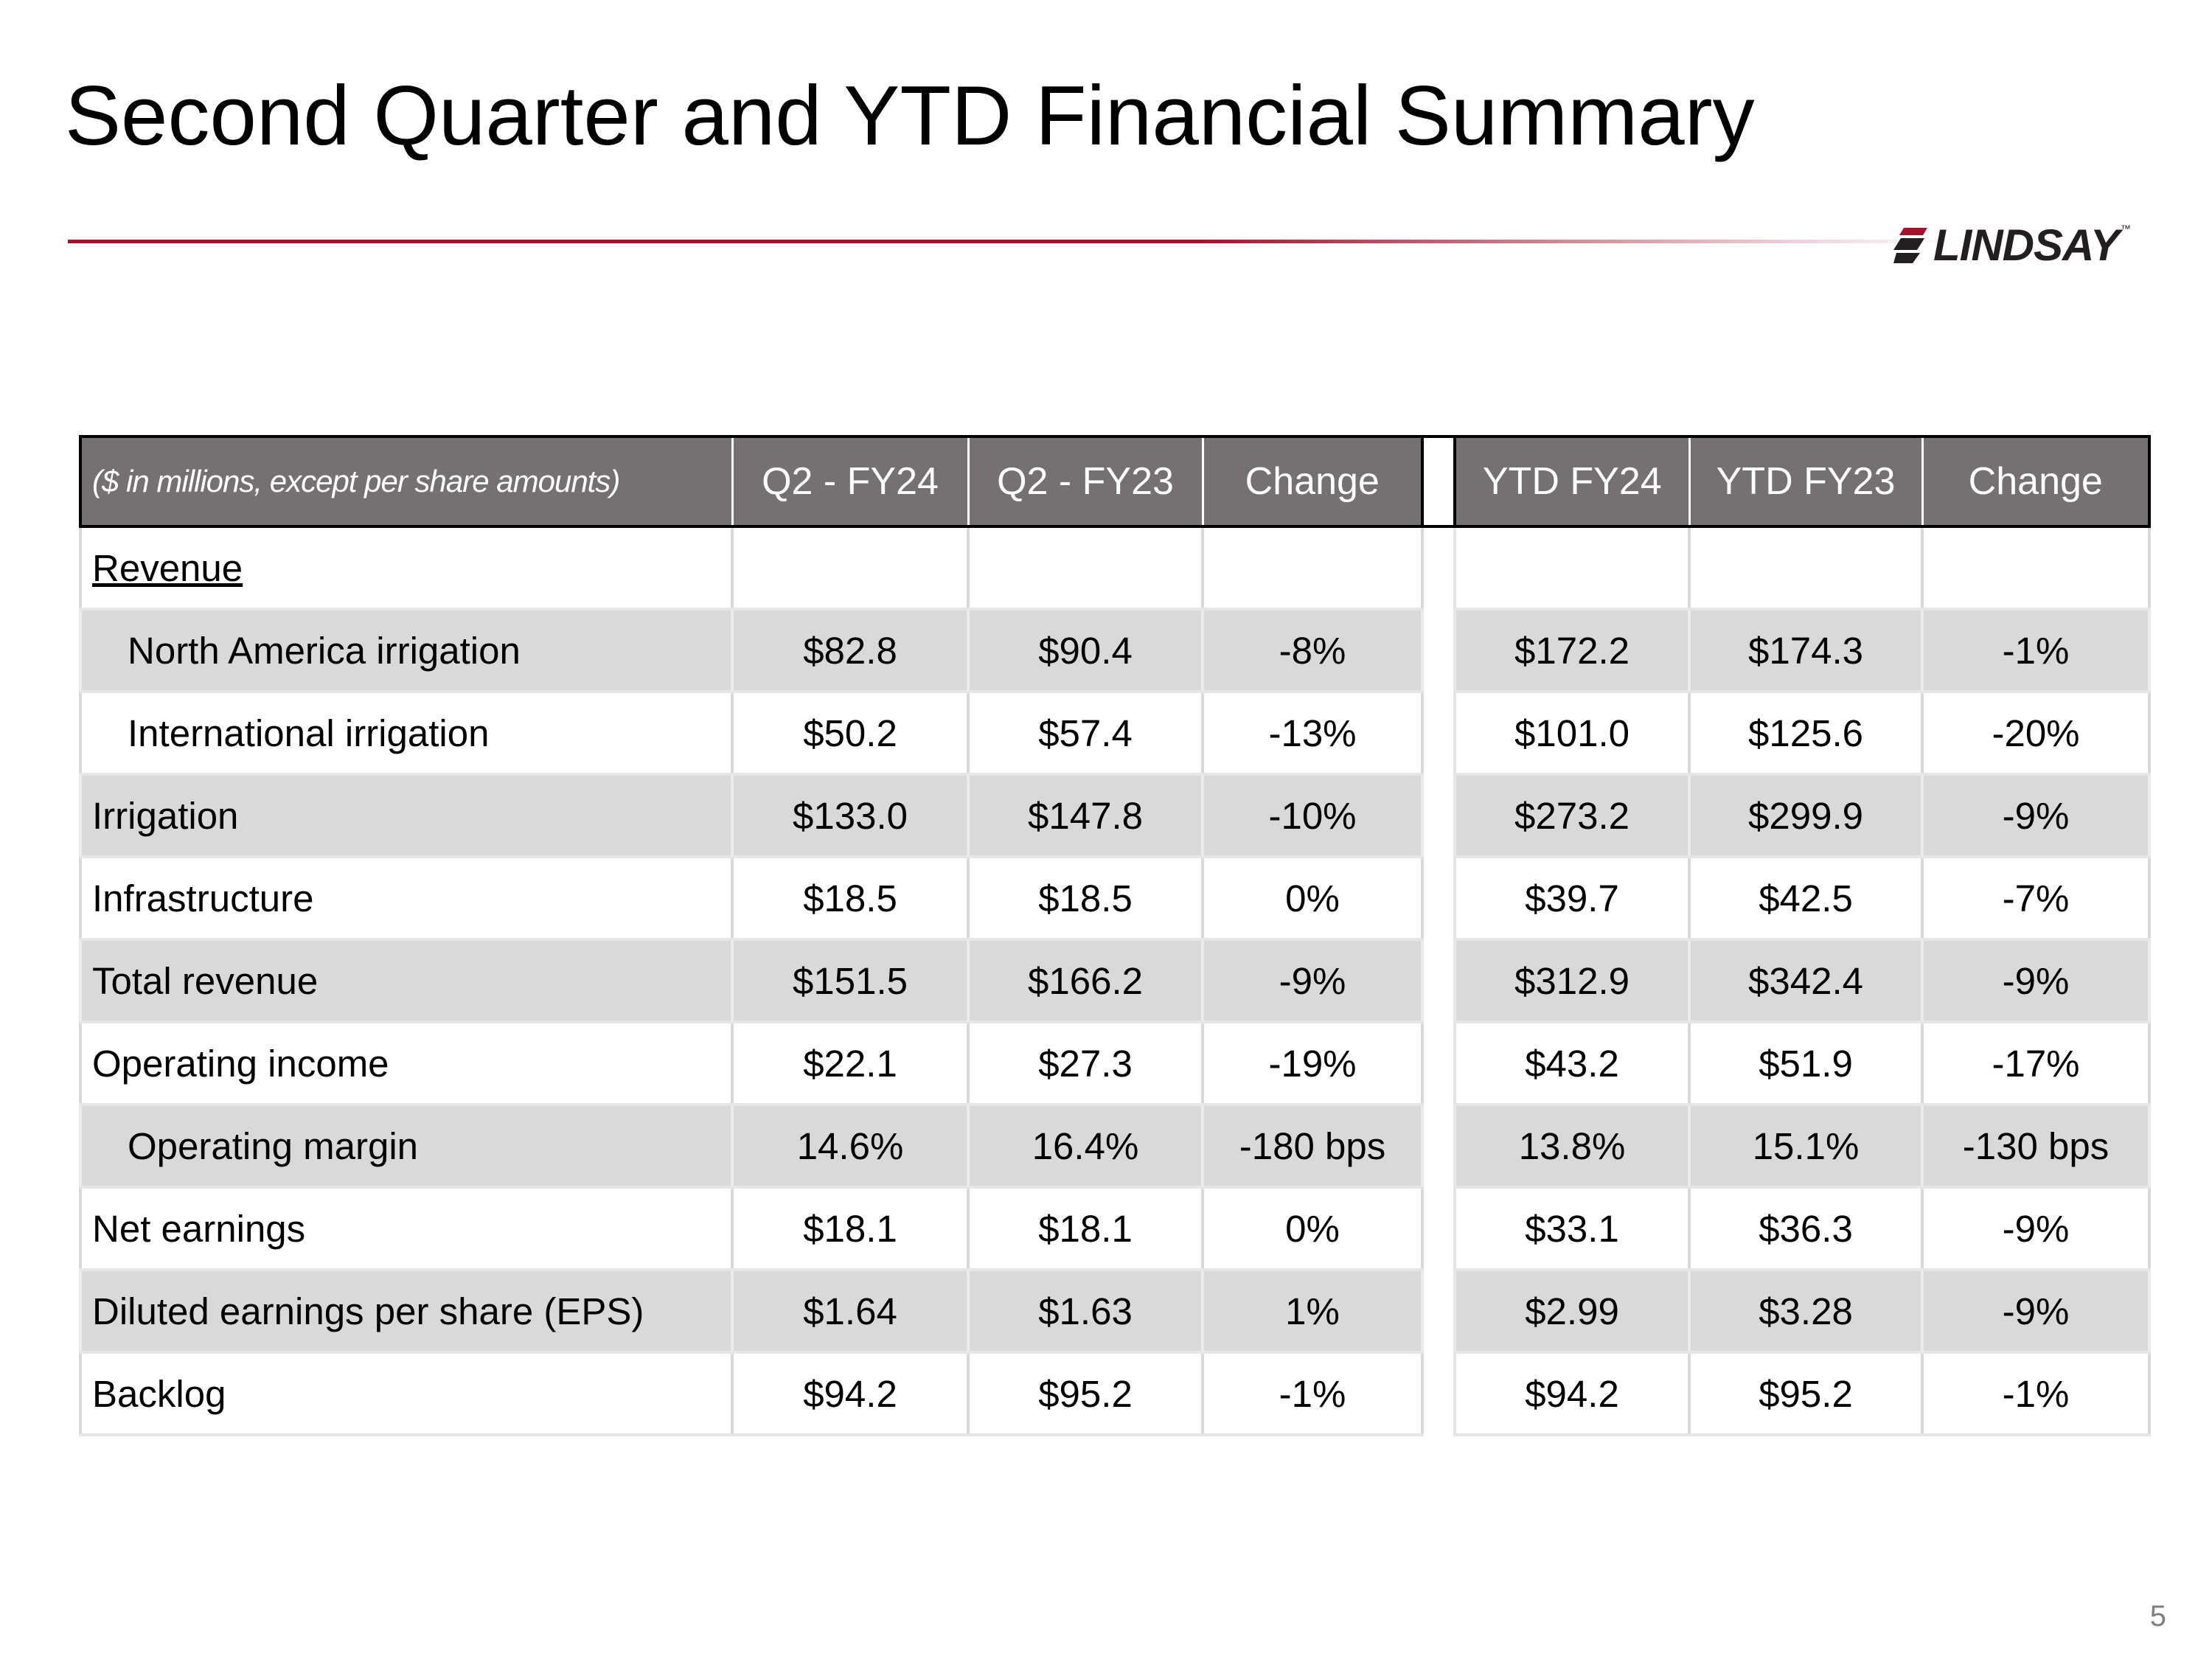 The width and height of the screenshot is (2212, 1659). Describe the element at coordinates (1085, 1147) in the screenshot. I see `table-cell: 16.4%` at that location.